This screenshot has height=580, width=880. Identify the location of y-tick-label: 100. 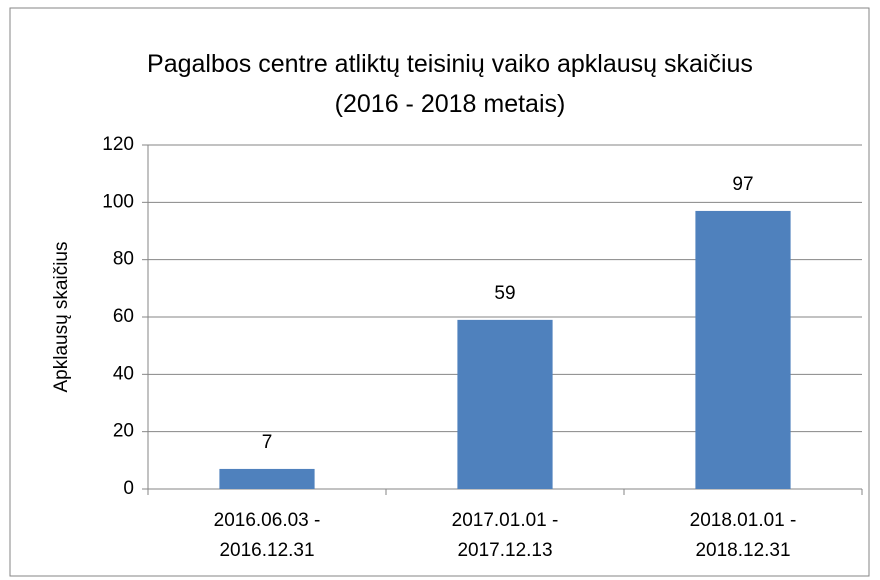
(118, 201).